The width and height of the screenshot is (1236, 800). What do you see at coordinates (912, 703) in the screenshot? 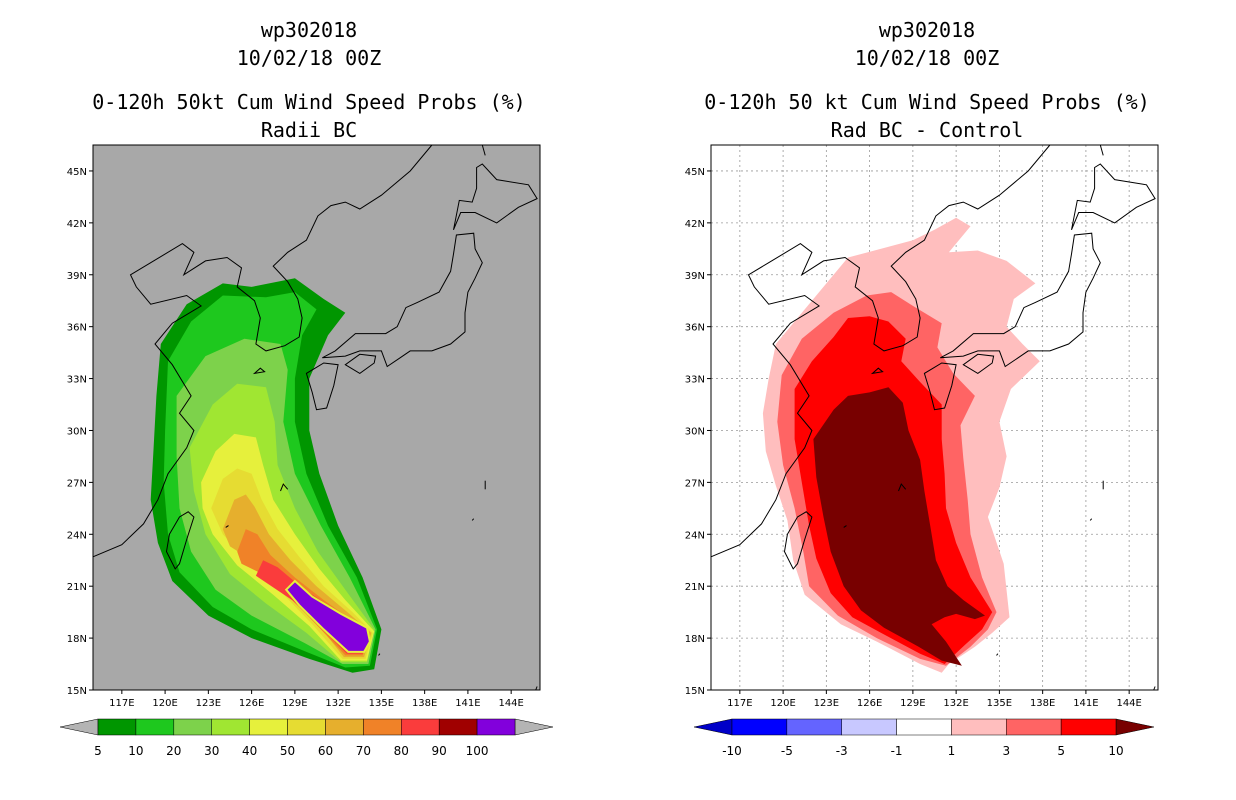
I see `lon-tick-label: 129E` at bounding box center [912, 703].